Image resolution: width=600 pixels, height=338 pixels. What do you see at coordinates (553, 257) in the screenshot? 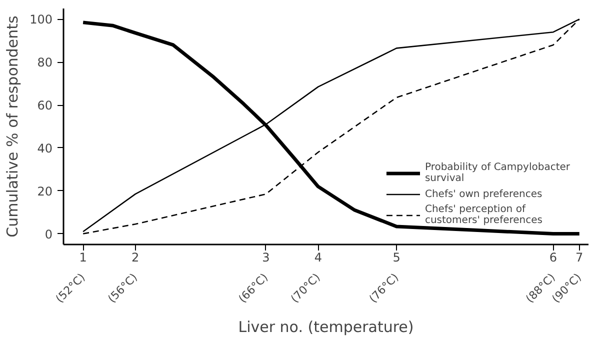
I see `text: 6` at bounding box center [553, 257].